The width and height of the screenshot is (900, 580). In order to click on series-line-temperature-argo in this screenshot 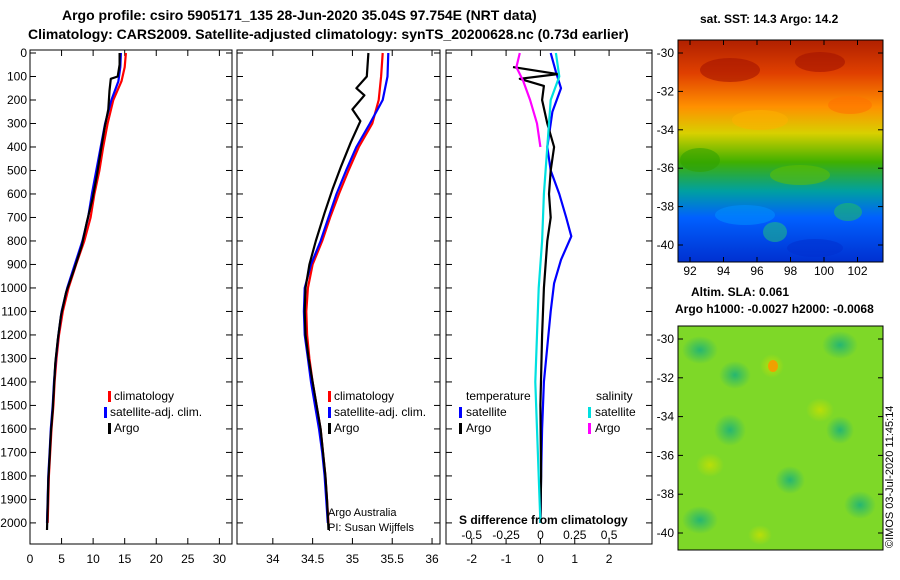, I will do `click(535, 294)`.